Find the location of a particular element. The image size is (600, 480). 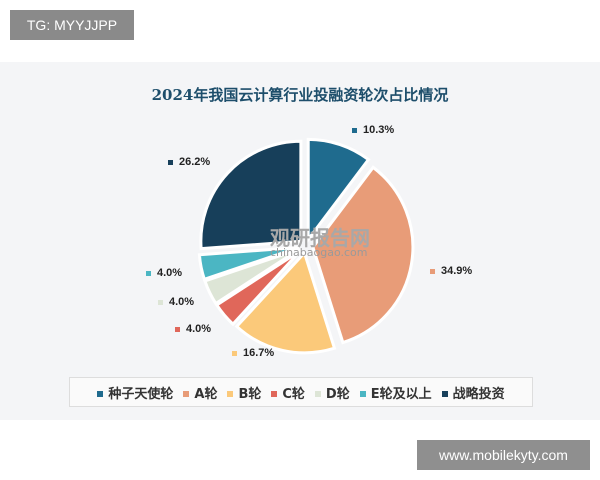

legend-label: D轮 is located at coordinates (337, 394).